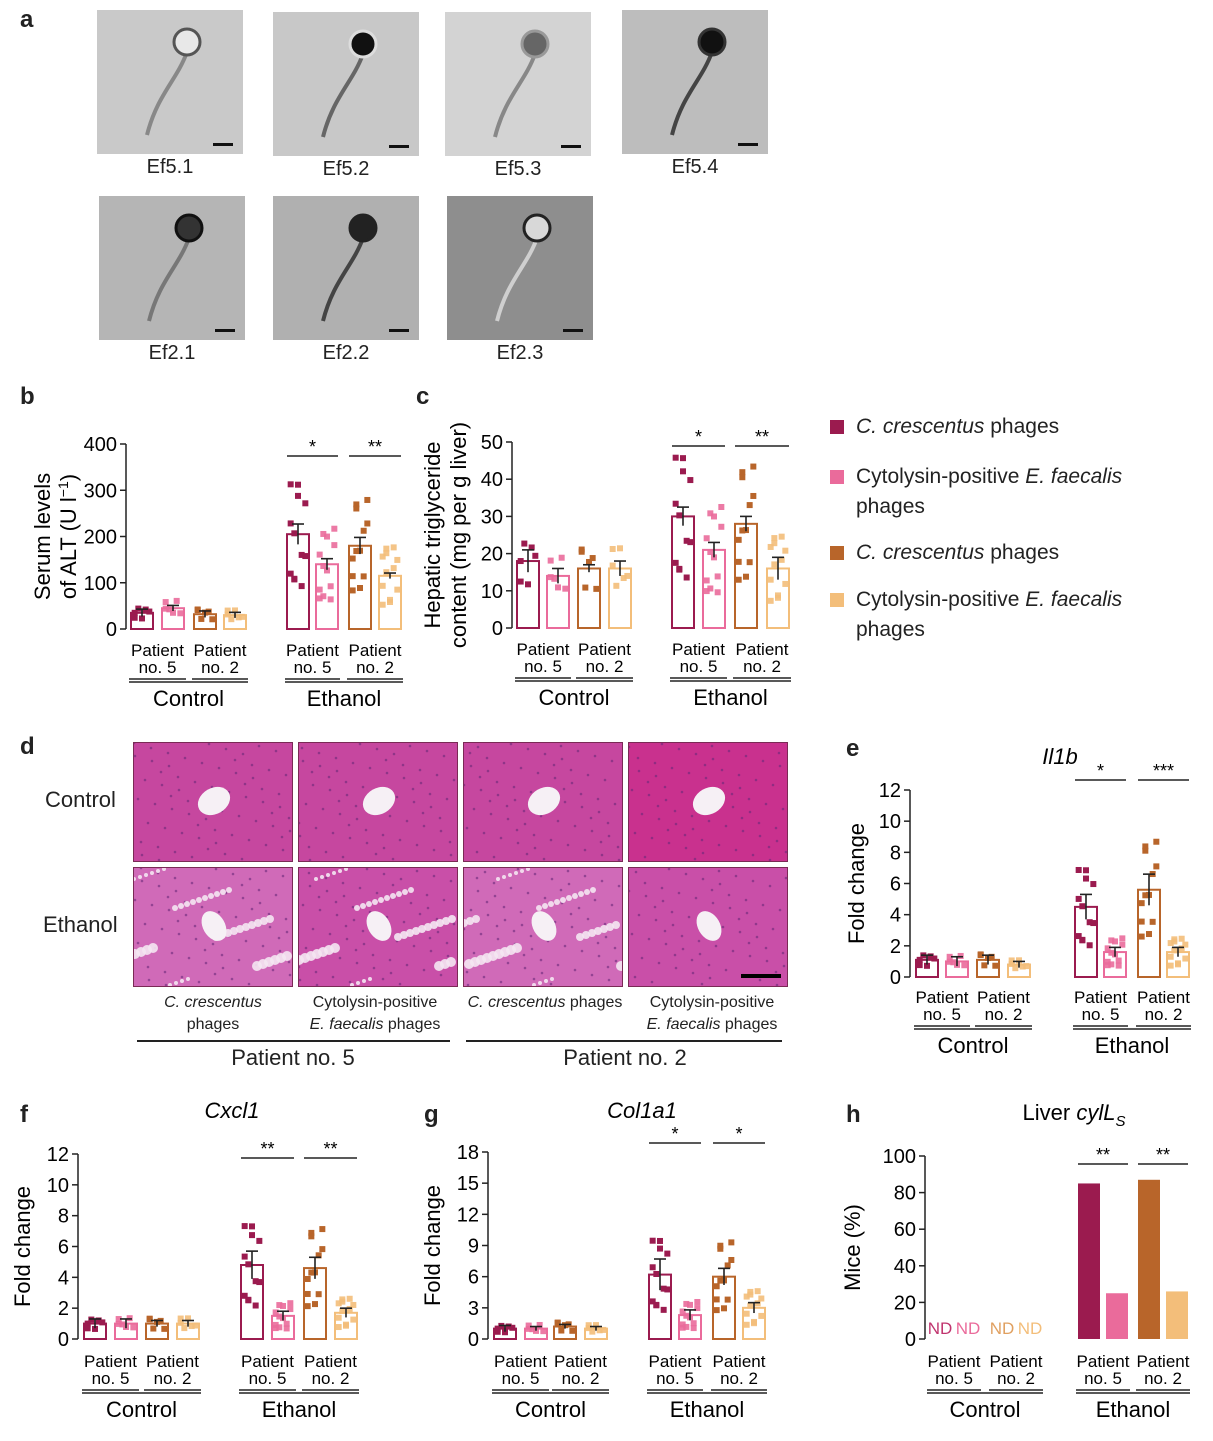 The image size is (1213, 1441). Describe the element at coordinates (492, 443) in the screenshot. I see `y-tick-label: 50` at that location.